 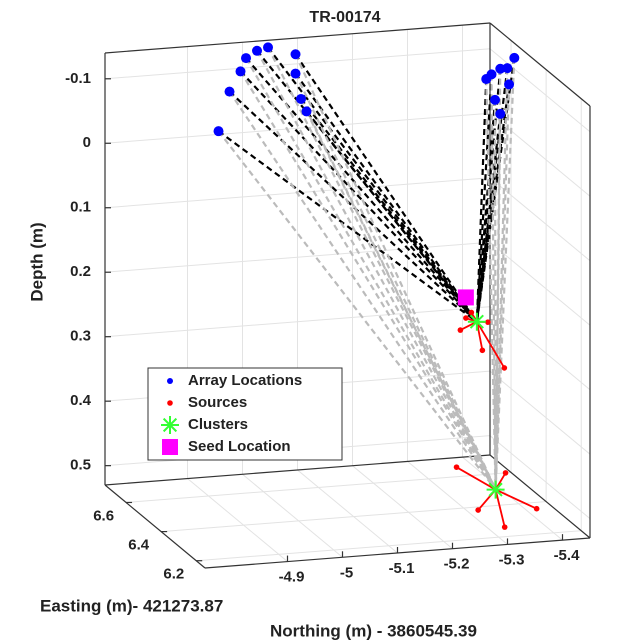 What do you see at coordinates (87, 142) in the screenshot?
I see `z-tick-label: 0` at bounding box center [87, 142].